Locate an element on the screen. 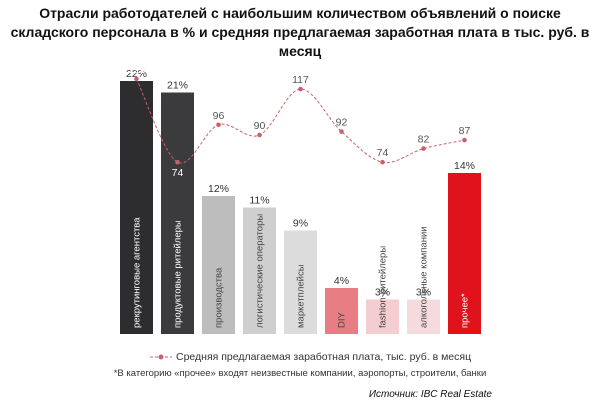  salary-label-0: 123 is located at coordinates (137, 70).